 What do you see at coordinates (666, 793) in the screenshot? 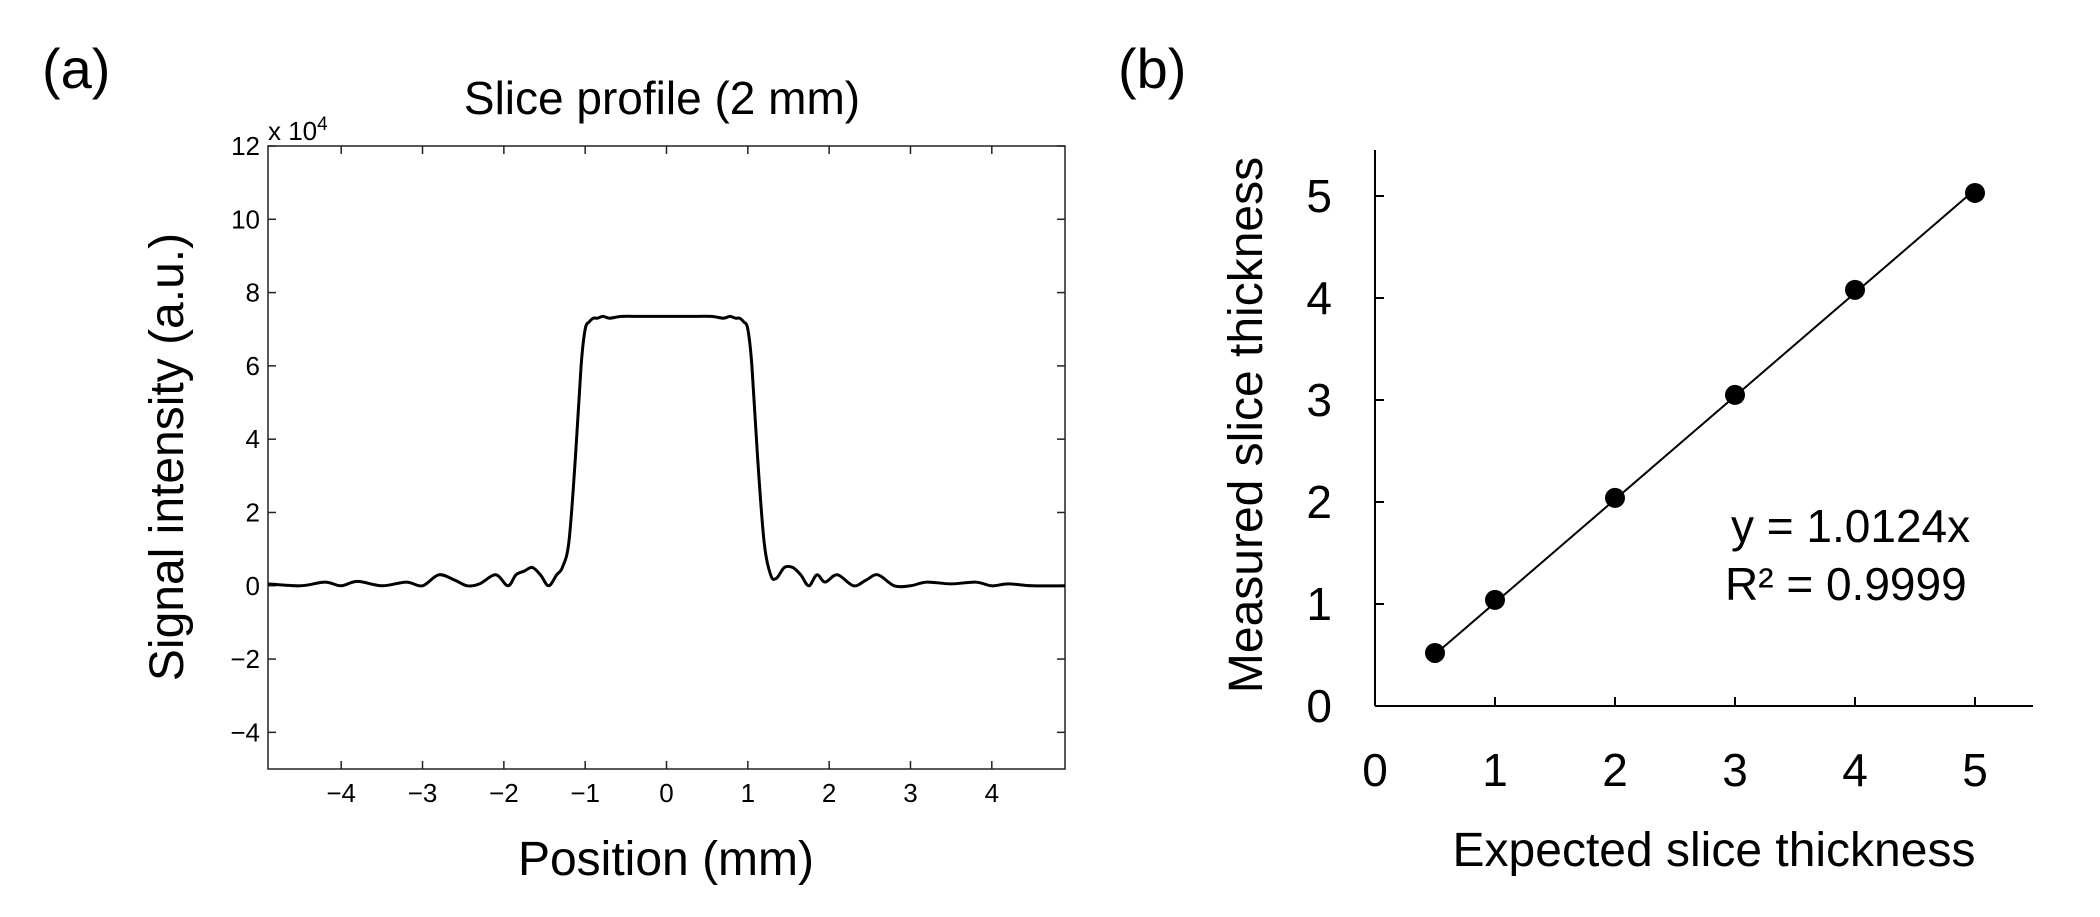
I see `chart-a-xtick-label: 0` at bounding box center [666, 793].